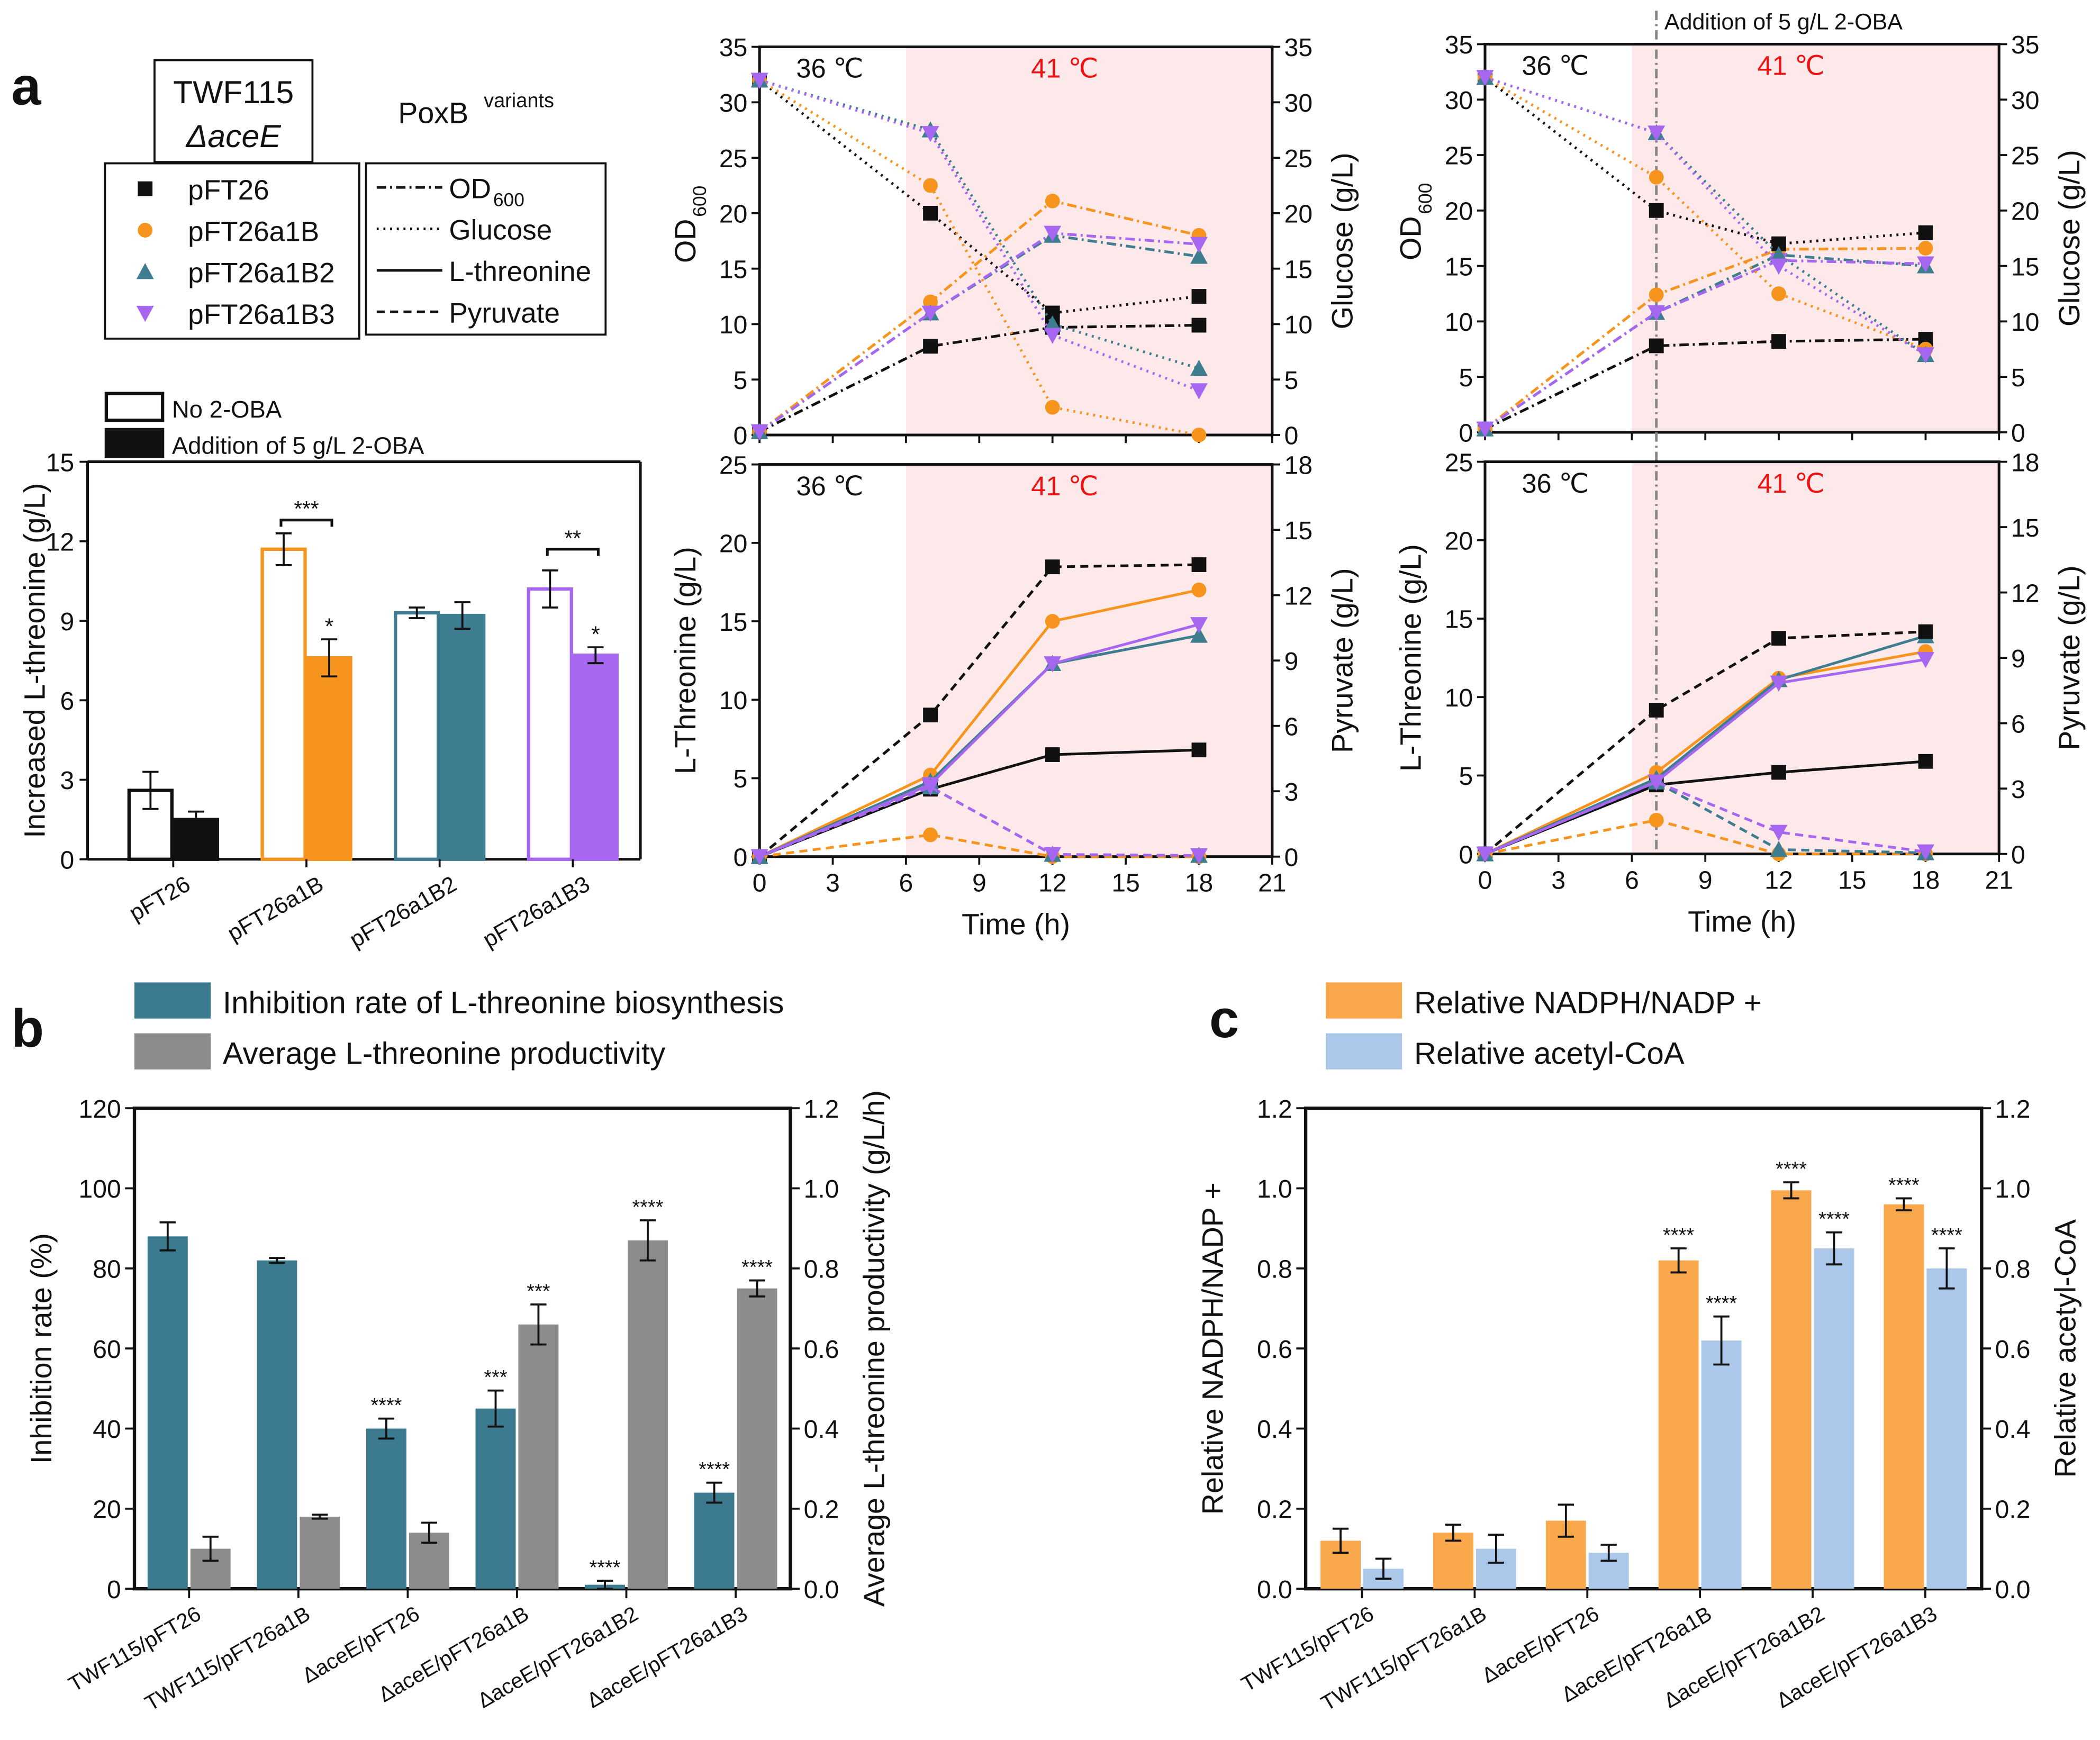  What do you see at coordinates (100, 1109) in the screenshot?
I see `y-tick-label-left: 120` at bounding box center [100, 1109].